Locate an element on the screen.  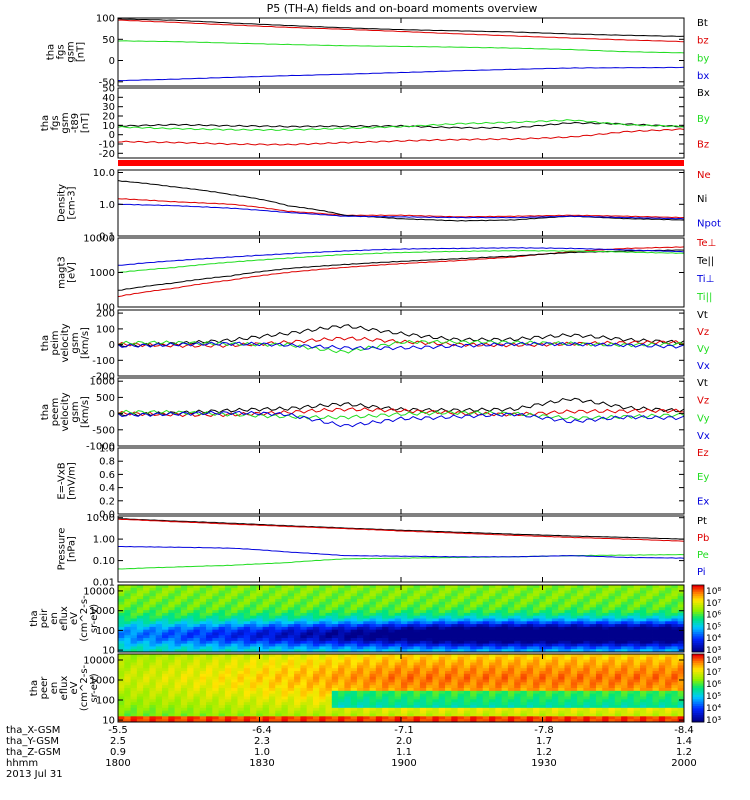
series-line-green is located at coordinates (401, 47).